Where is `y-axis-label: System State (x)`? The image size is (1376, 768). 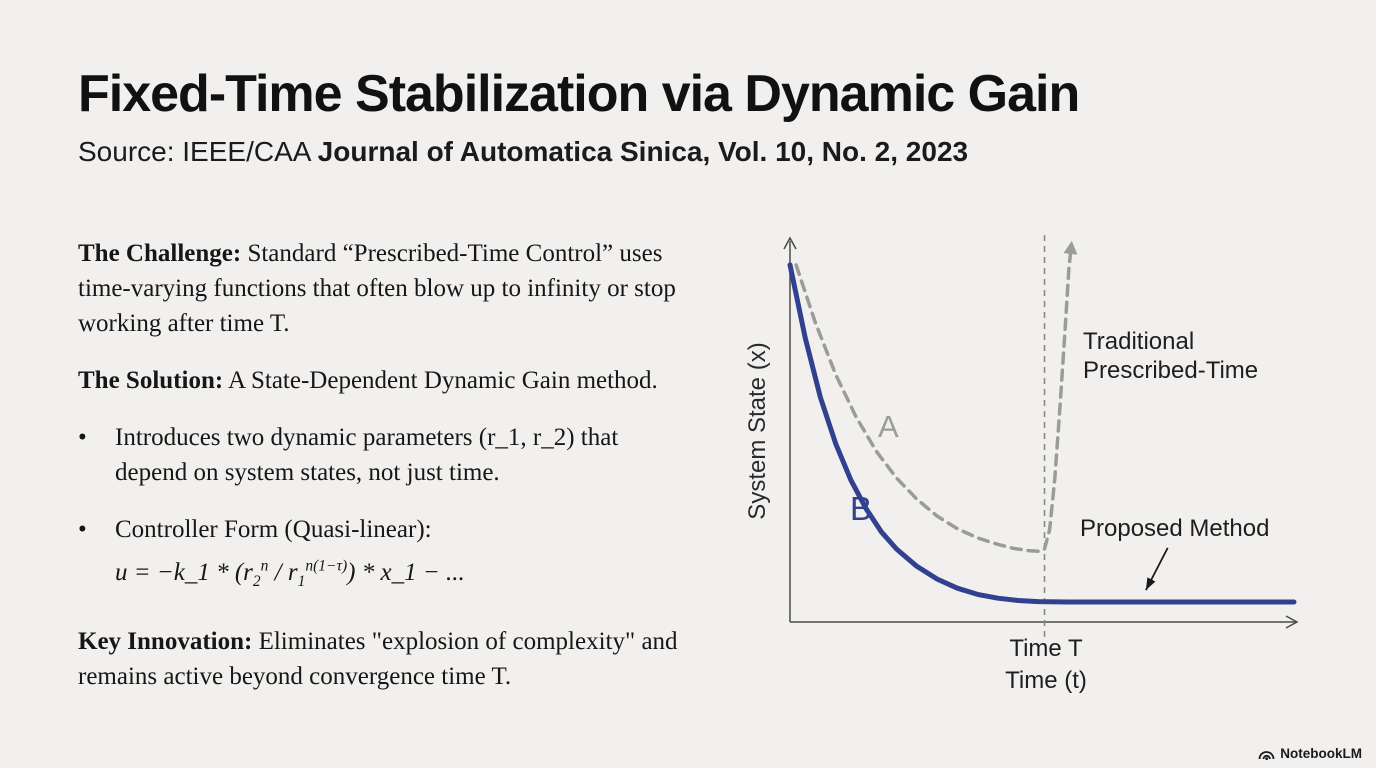 y-axis-label: System State (x) is located at coordinates (757, 431).